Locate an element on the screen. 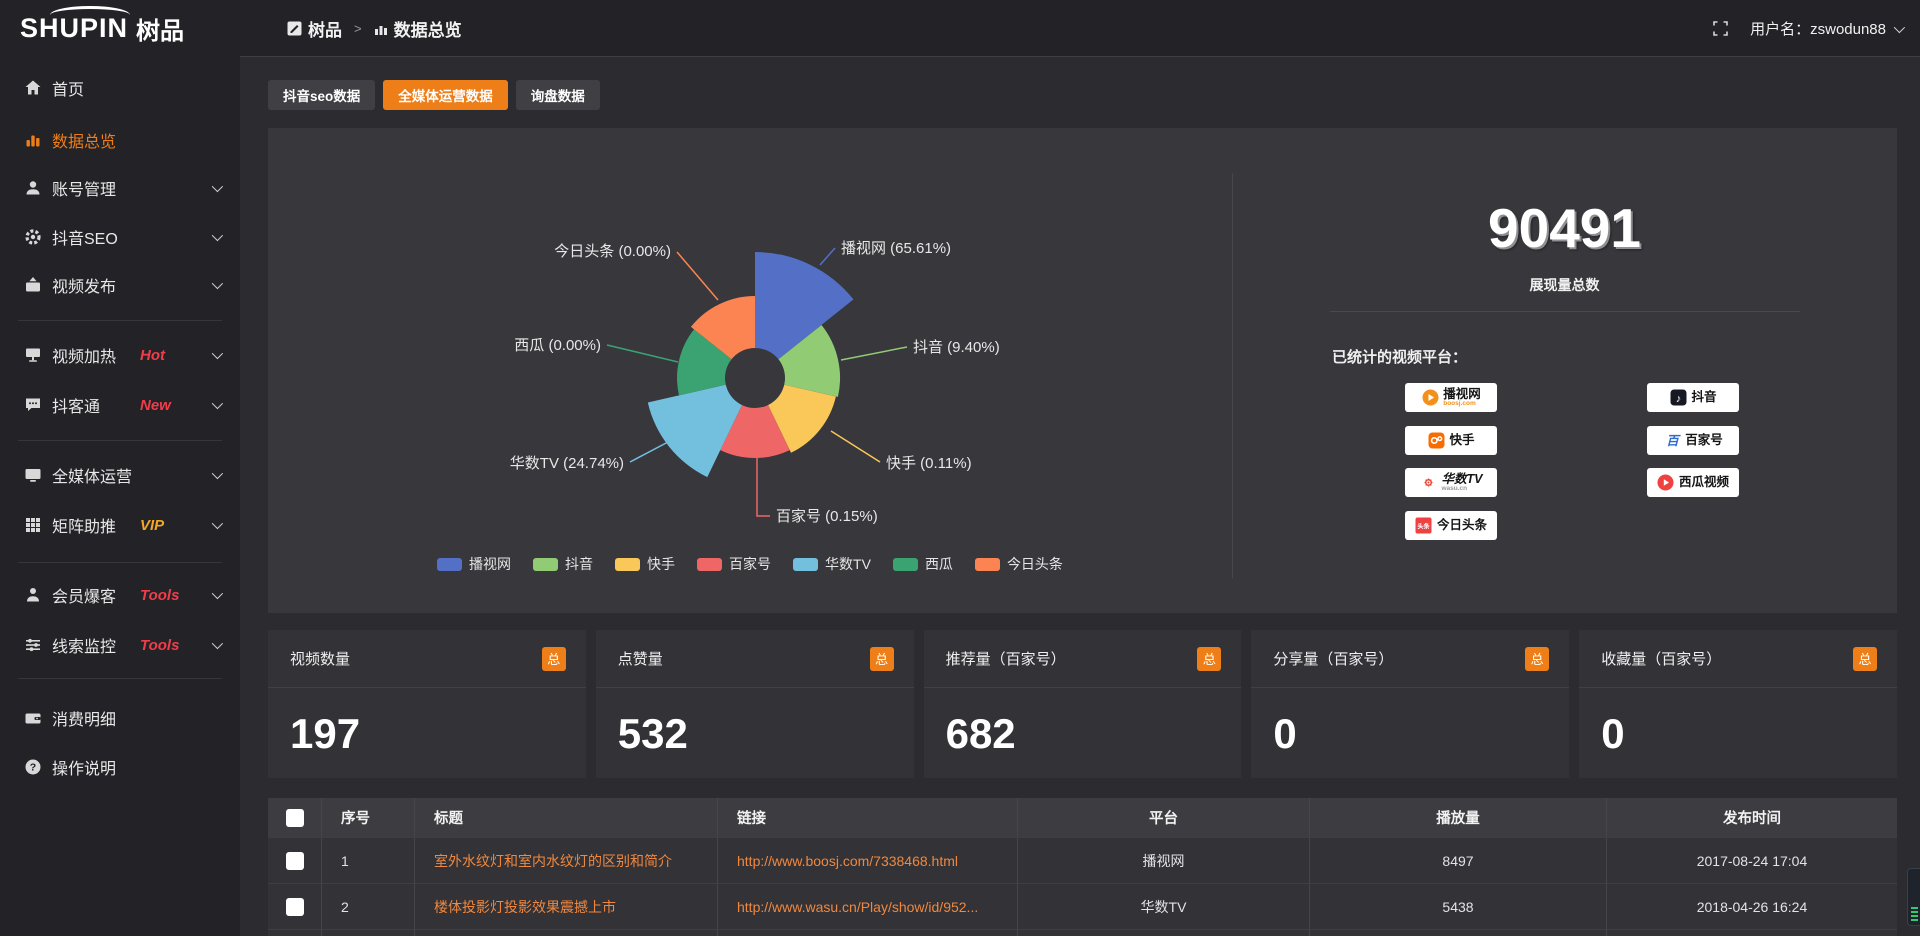  sidebar-item-help: ? 操作说明 is located at coordinates (120, 767).